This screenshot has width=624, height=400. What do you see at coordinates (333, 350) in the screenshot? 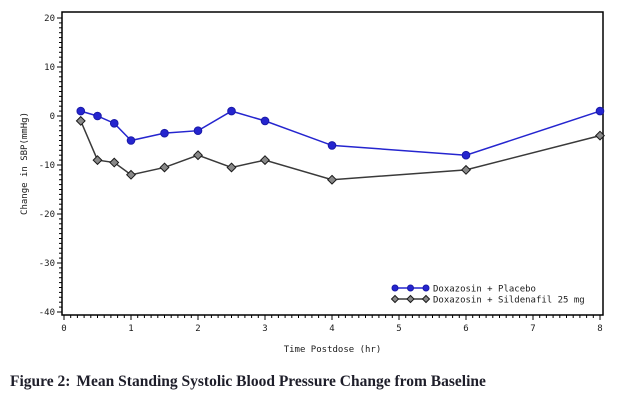
I see `x-axis-title: Time Postdose (hr)` at bounding box center [333, 350].